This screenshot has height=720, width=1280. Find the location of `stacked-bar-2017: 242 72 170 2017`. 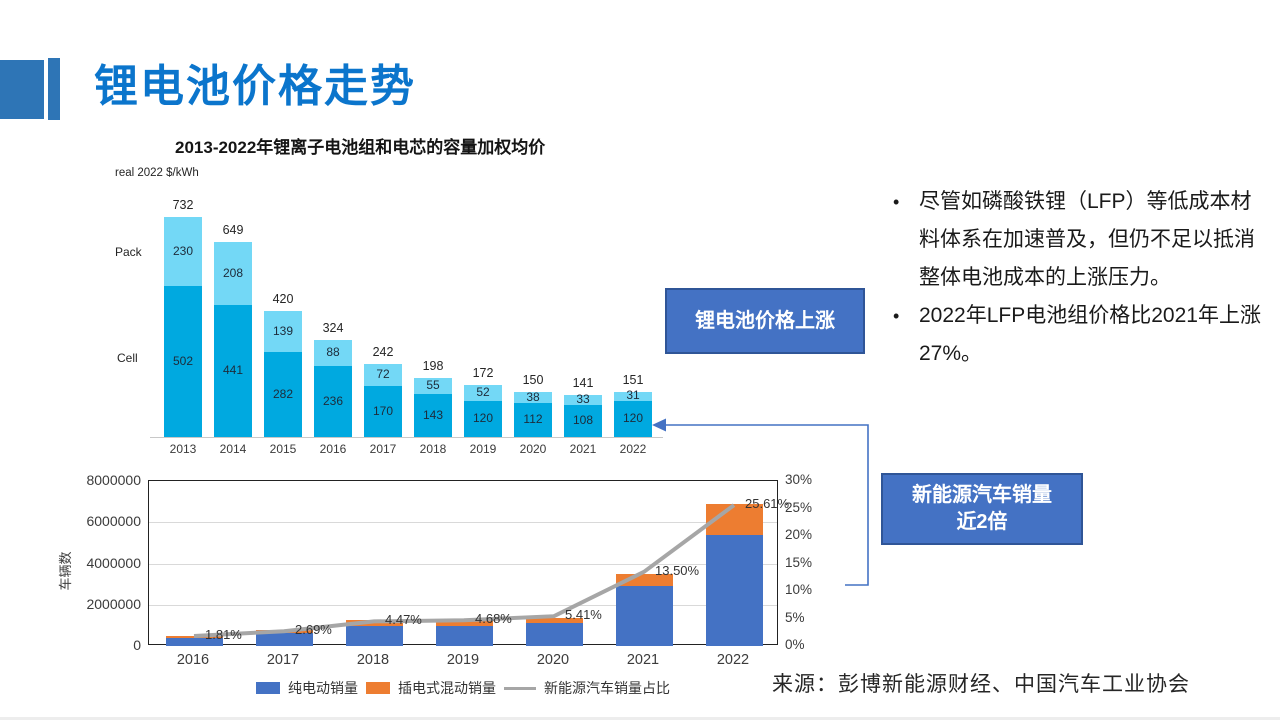

stacked-bar-2017: 242 72 170 2017 is located at coordinates (383, 298).